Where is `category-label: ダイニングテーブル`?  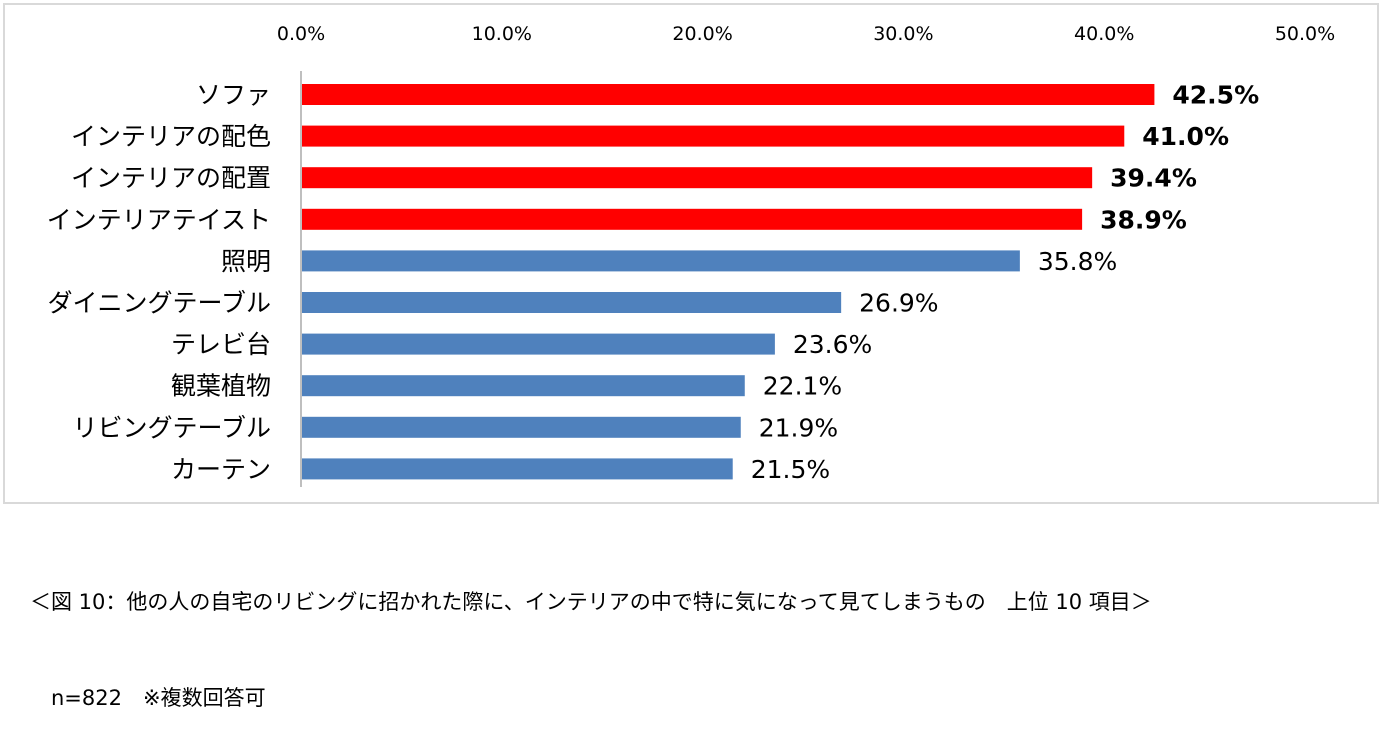 category-label: ダイニングテーブル is located at coordinates (159, 303).